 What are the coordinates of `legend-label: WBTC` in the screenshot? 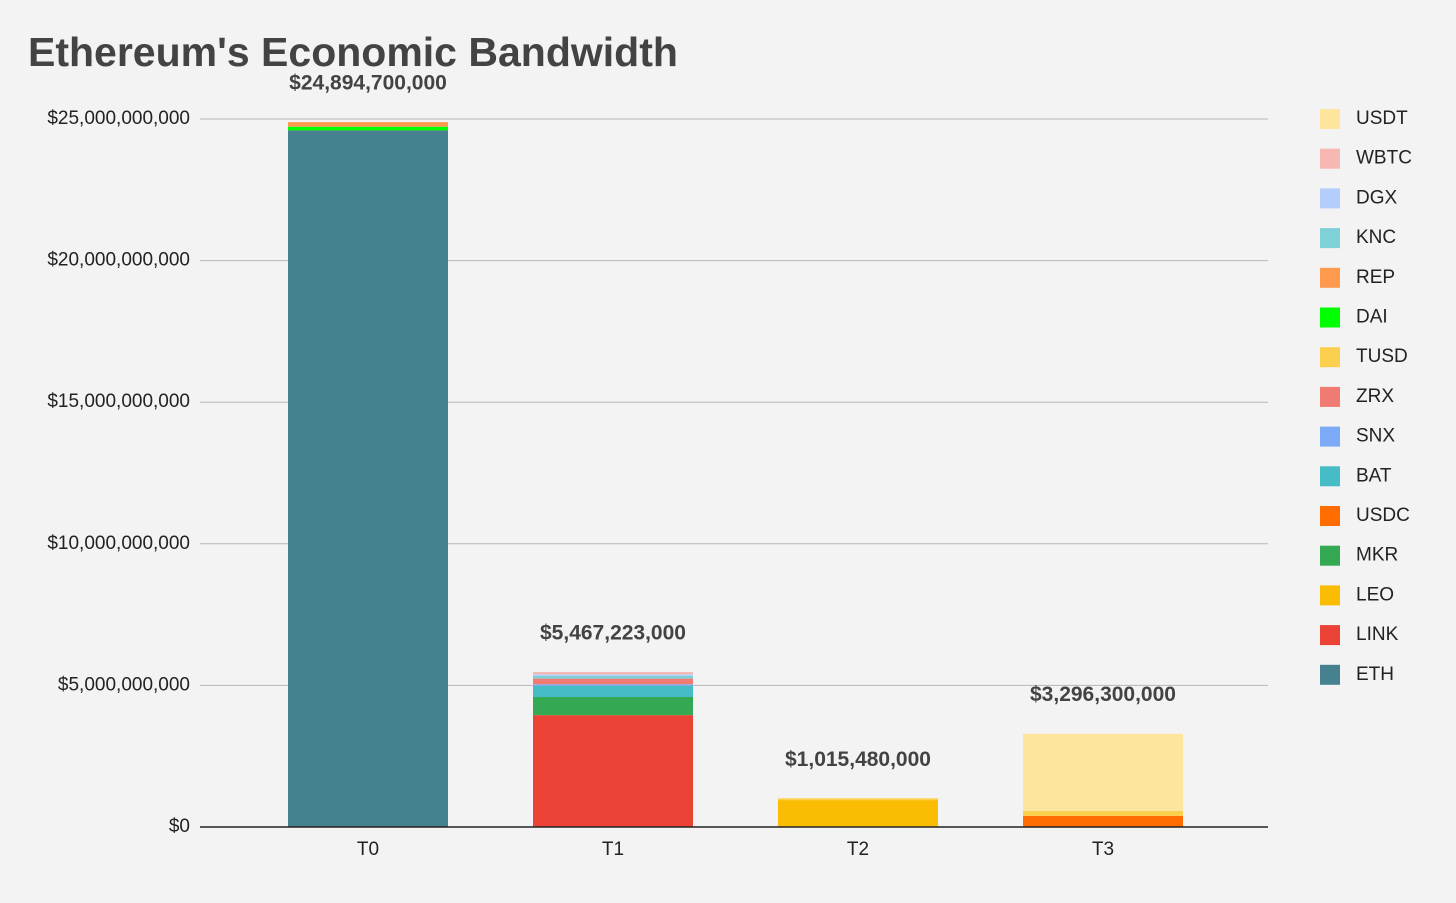 It's located at (1384, 158).